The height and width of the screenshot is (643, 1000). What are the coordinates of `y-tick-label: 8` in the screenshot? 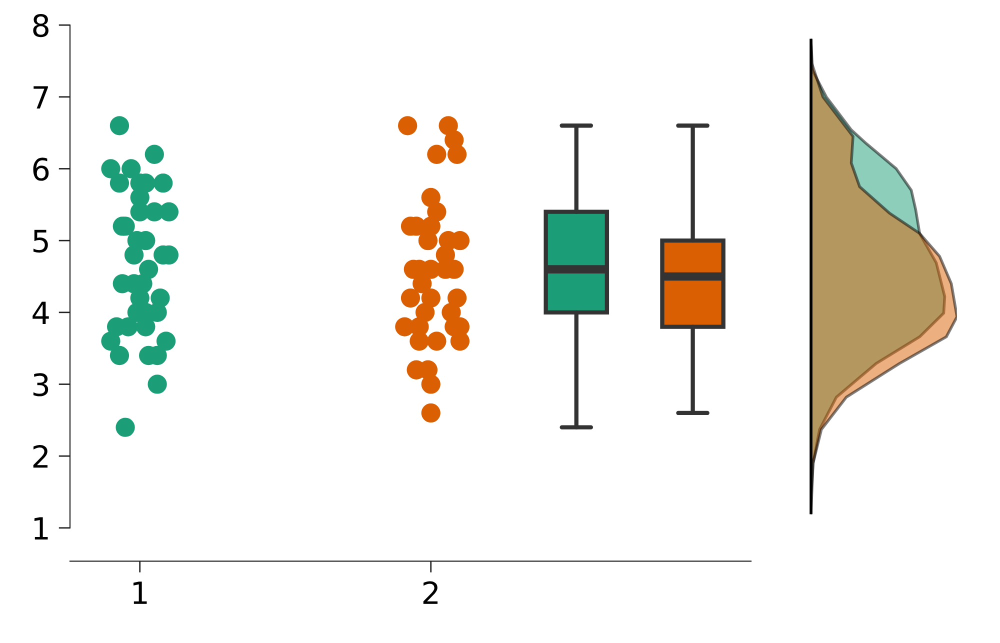 It's located at (40, 26).